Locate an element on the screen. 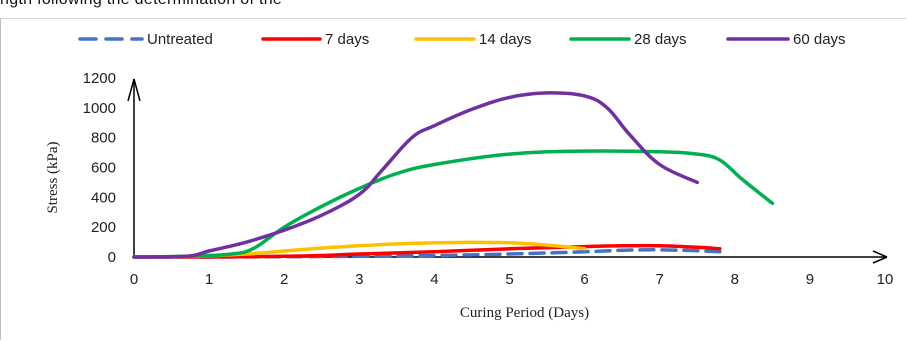 Image resolution: width=907 pixels, height=341 pixels. x-tick-label: 10 is located at coordinates (885, 279).